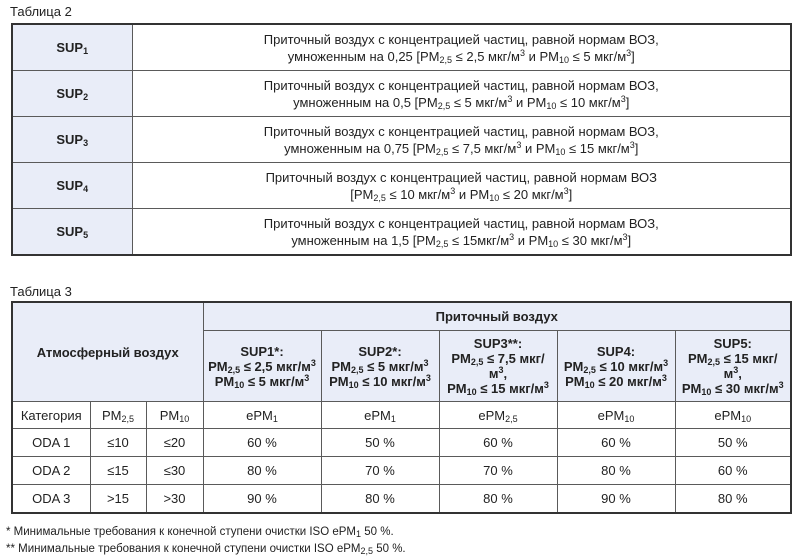 The width and height of the screenshot is (800, 560). I want to click on pm25-limit: ≤ 10 мкг/м, so click(629, 366).